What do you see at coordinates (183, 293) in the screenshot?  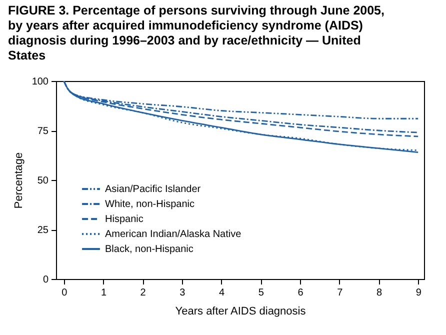 I see `x-tick-label: 3` at bounding box center [183, 293].